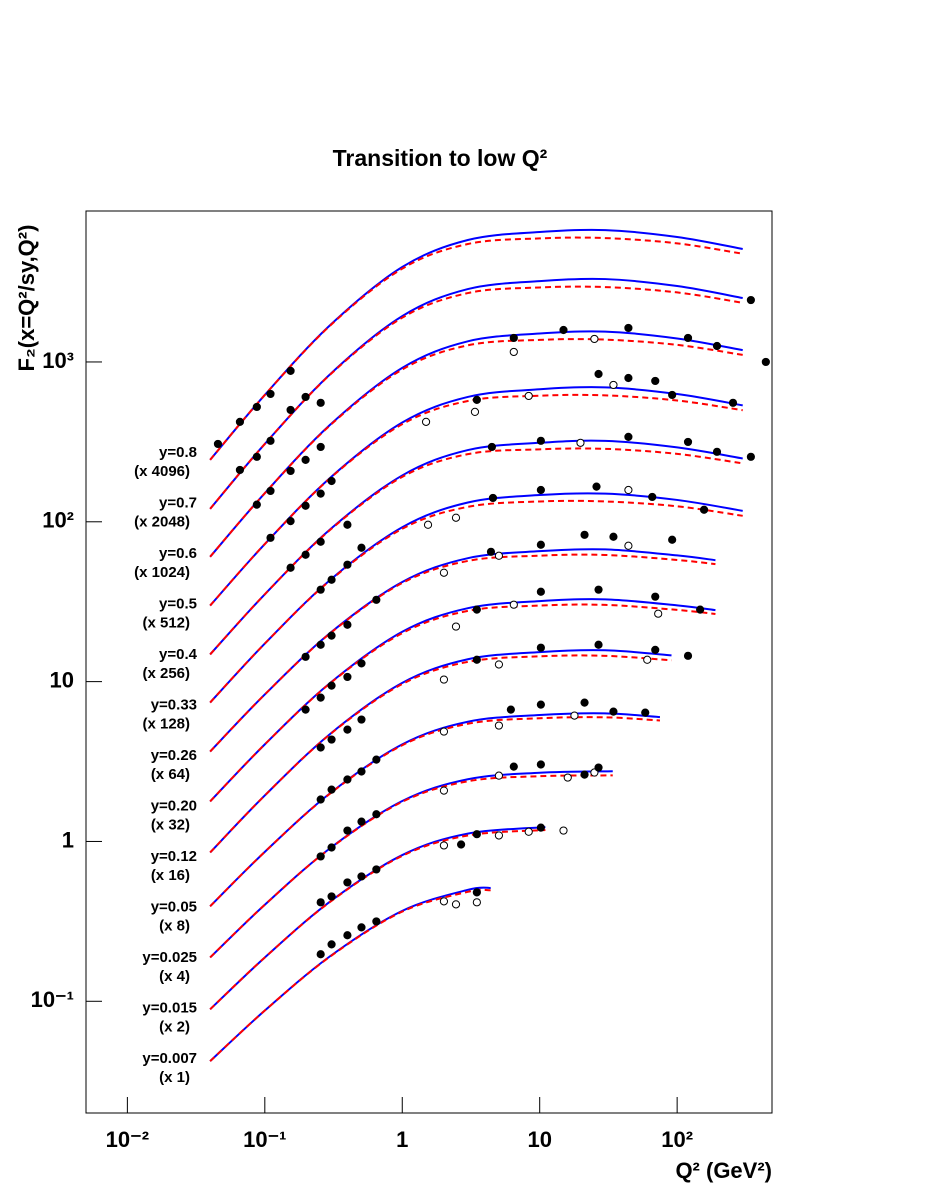  What do you see at coordinates (170, 875) in the screenshot?
I see `series-scale-label: (x 16)` at bounding box center [170, 875].